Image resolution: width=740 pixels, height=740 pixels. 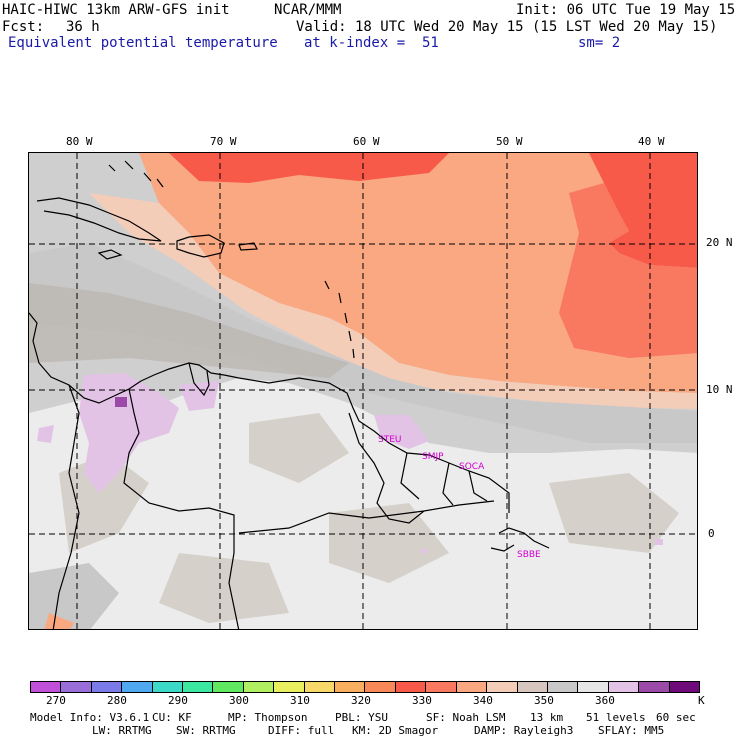 What do you see at coordinates (472, 467) in the screenshot?
I see `station-soca: SOCA` at bounding box center [472, 467].